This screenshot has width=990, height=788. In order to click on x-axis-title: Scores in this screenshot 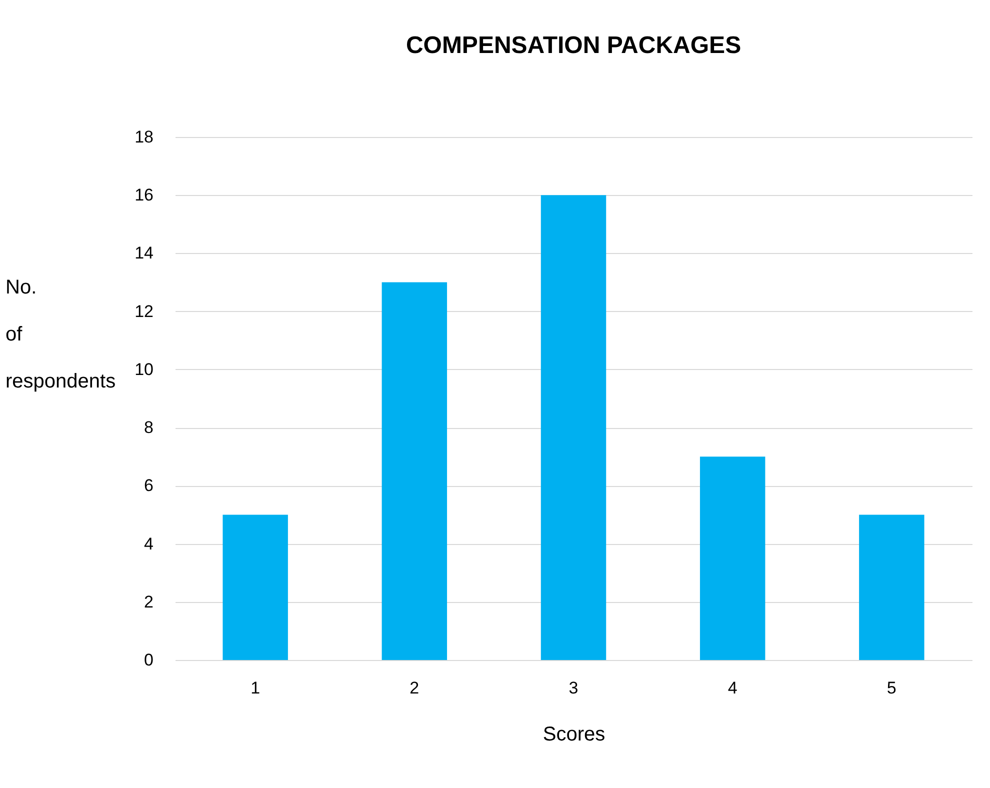, I will do `click(574, 735)`.